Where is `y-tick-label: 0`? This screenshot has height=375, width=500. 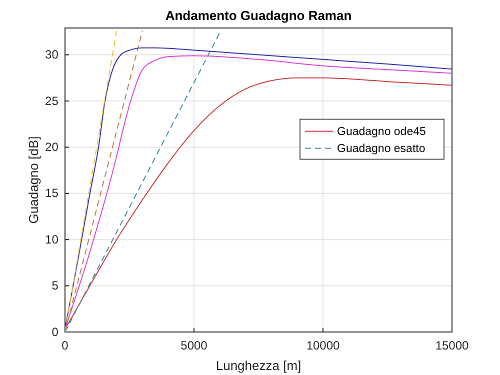
y-tick-label: 0 is located at coordinates (55, 331).